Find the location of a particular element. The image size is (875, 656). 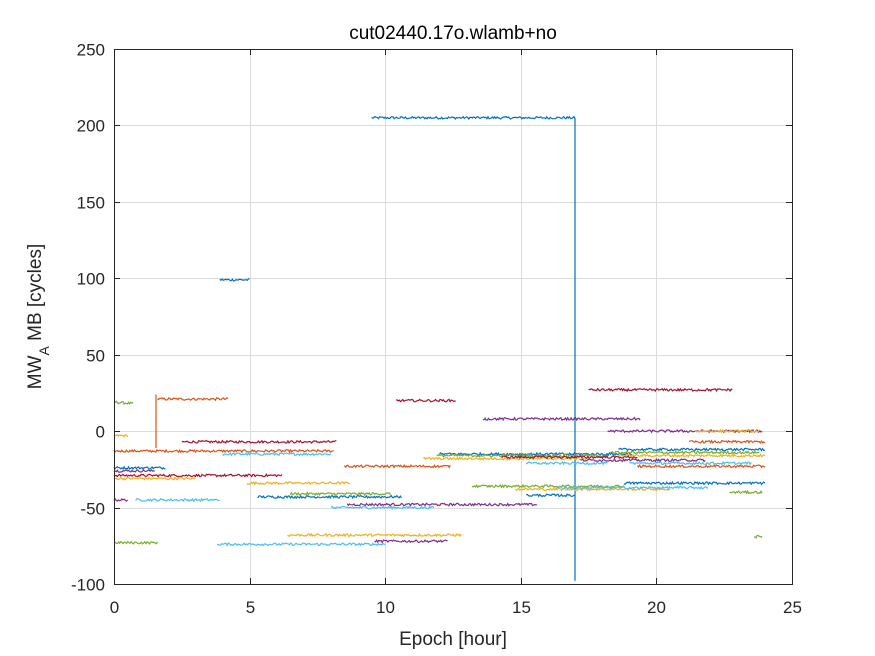

chart-title: cut02440.17o.wlamb+no is located at coordinates (453, 33).